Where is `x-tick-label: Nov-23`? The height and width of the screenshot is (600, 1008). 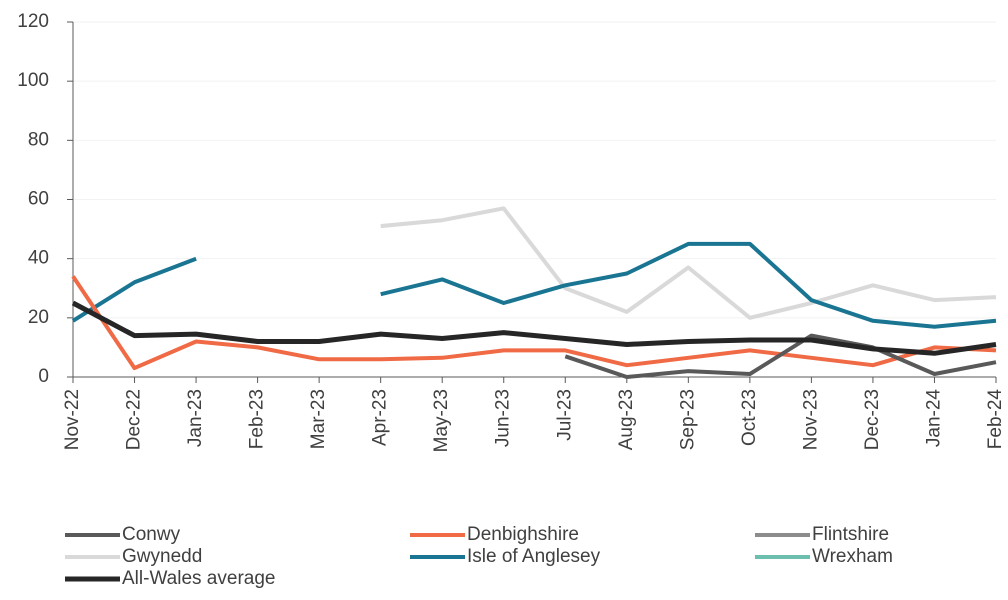
x-tick-label: Nov-23 is located at coordinates (810, 419).